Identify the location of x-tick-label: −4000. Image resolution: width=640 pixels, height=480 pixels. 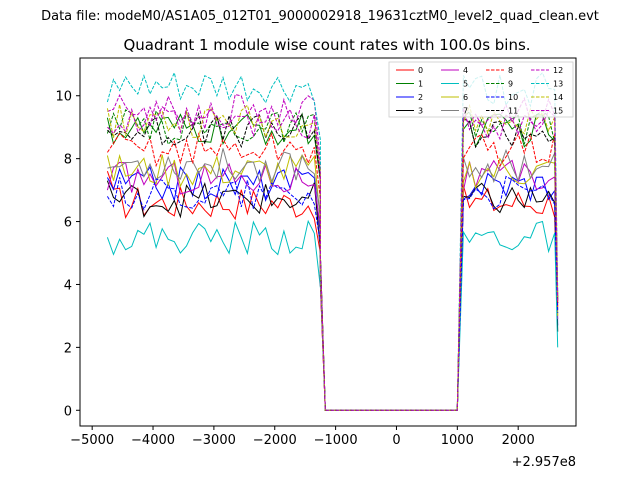
(153, 440).